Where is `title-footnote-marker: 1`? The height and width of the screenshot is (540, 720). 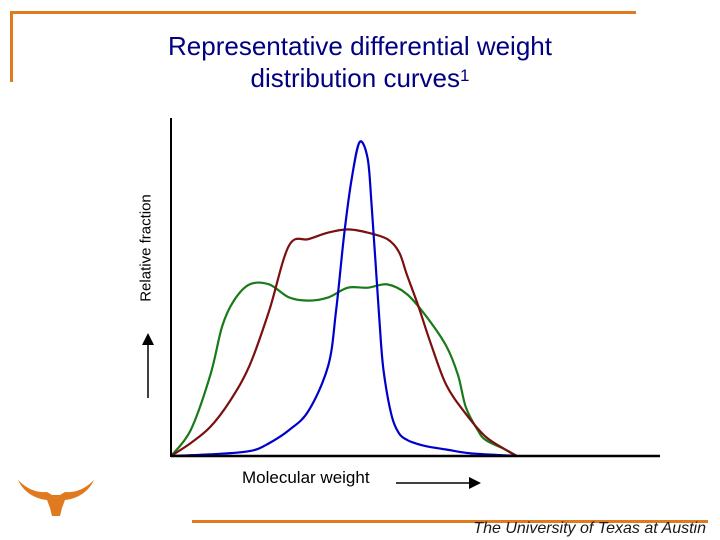 title-footnote-marker: 1 is located at coordinates (465, 75).